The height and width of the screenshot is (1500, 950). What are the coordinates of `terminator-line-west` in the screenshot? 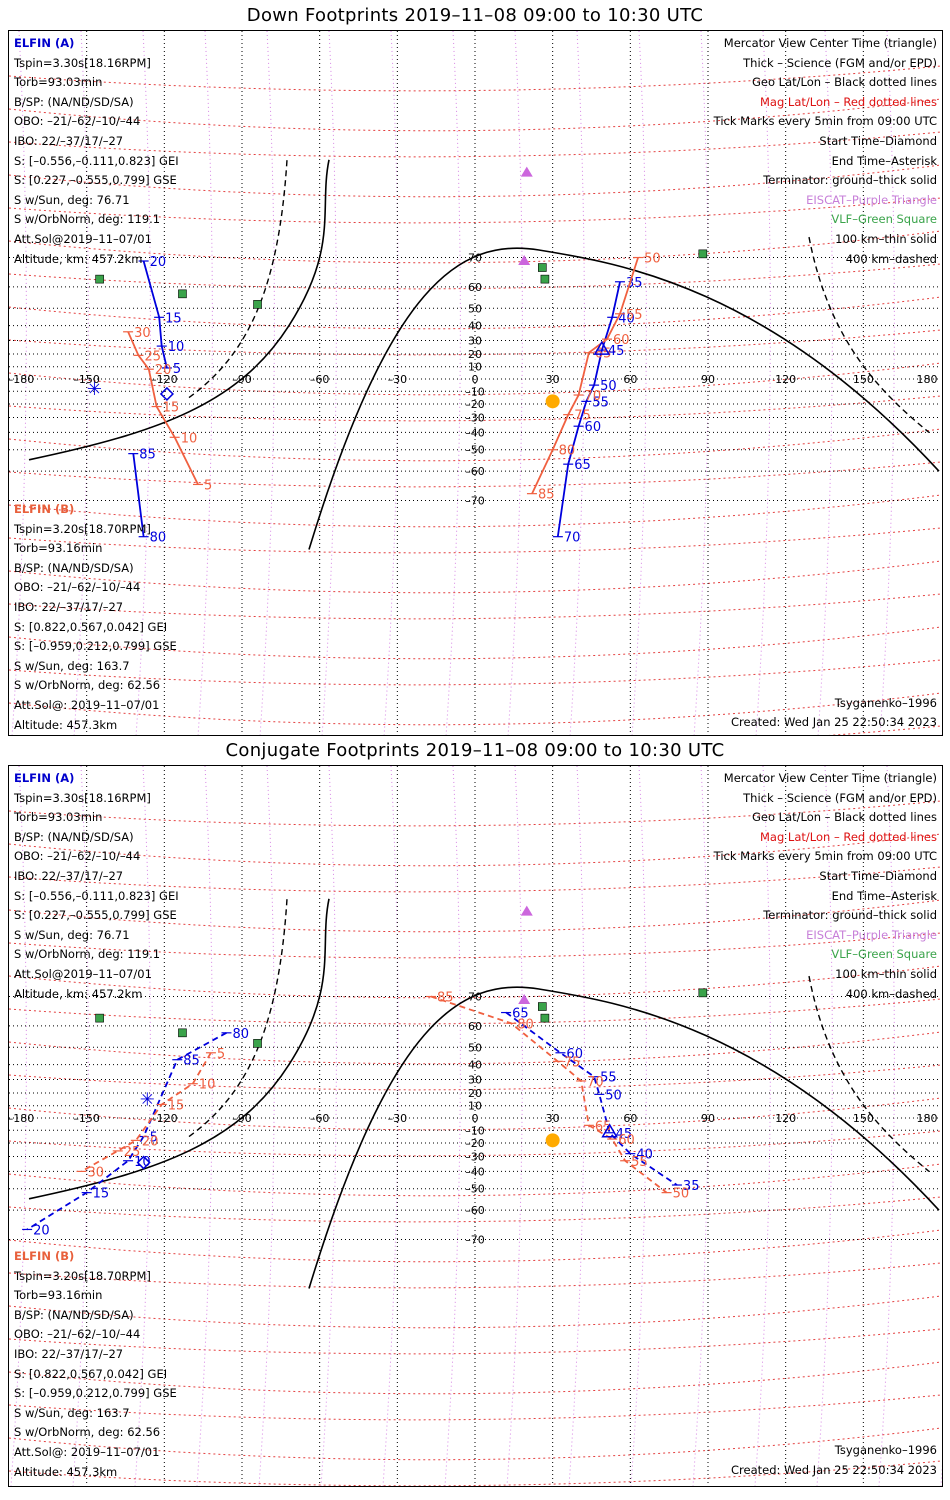 It's located at (179, 1049).